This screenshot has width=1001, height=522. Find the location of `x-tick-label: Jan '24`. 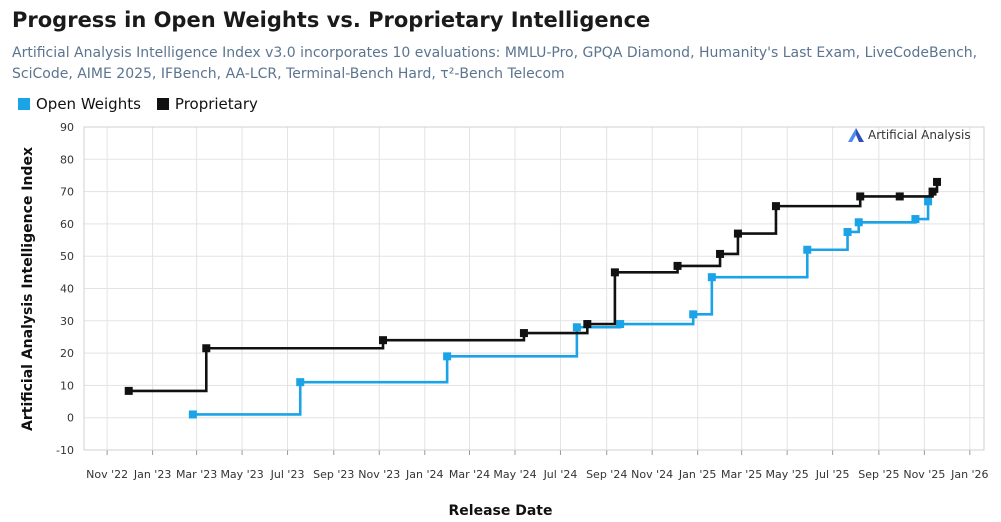

x-tick-label: Jan '24 is located at coordinates (424, 474).